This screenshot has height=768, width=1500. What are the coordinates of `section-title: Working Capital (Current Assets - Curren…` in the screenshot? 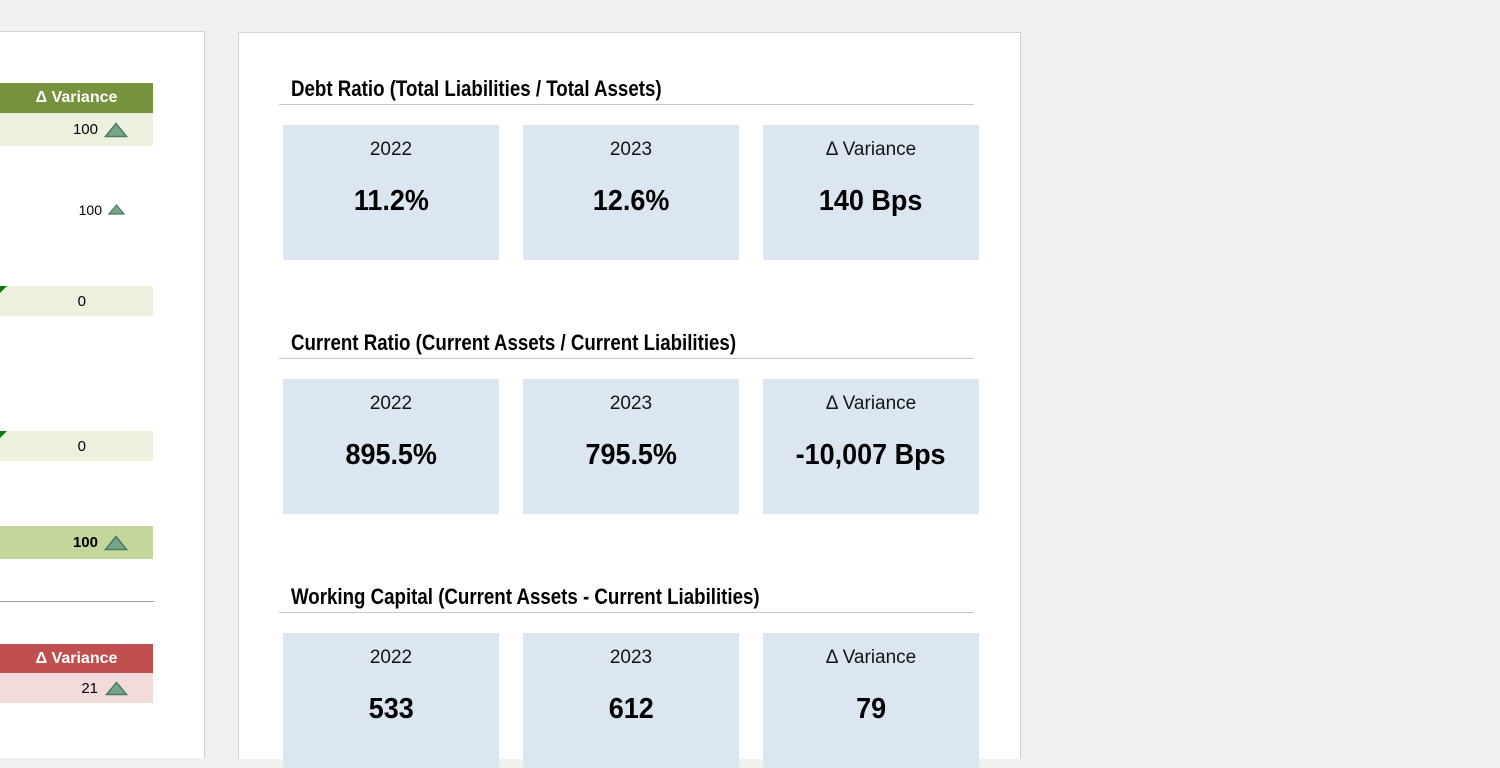 It's located at (525, 596).